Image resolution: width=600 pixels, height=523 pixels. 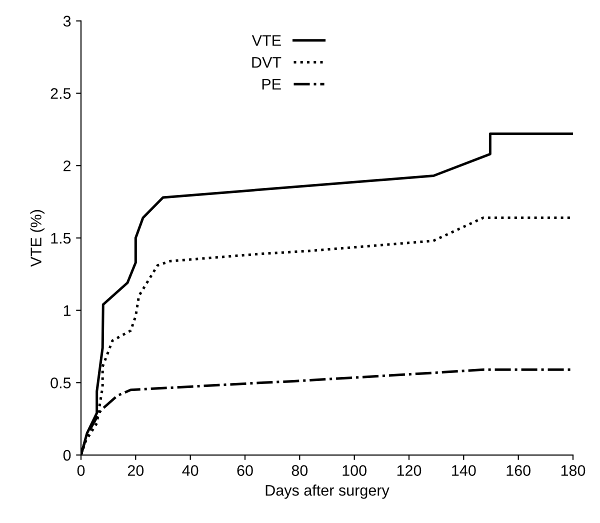 What do you see at coordinates (67, 310) in the screenshot?
I see `y-tick-label: 1` at bounding box center [67, 310].